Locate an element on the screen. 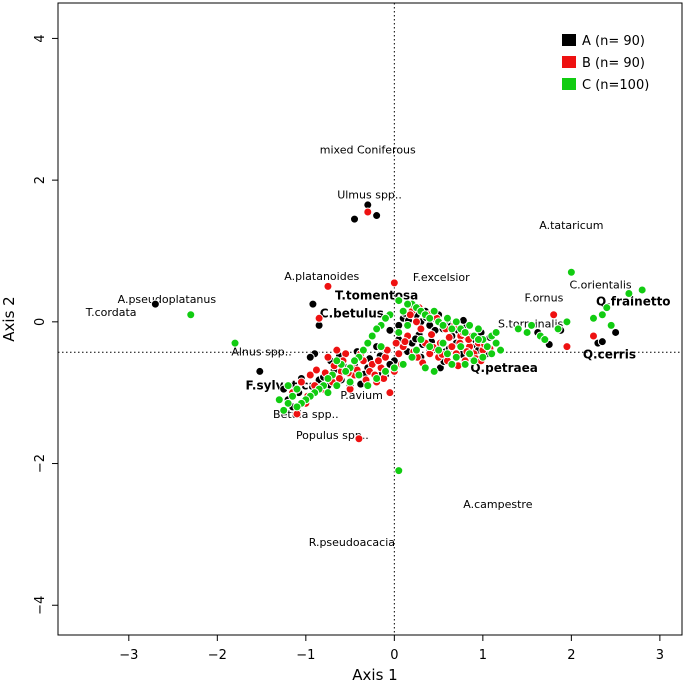 This screenshot has width=685, height=685. species-label: C.orientalis is located at coordinates (601, 284).